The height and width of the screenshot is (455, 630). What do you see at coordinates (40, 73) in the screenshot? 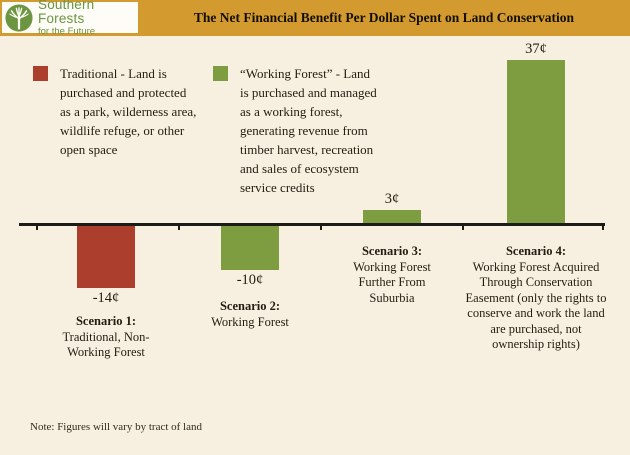
I see `legend-swatch-traditional` at bounding box center [40, 73].